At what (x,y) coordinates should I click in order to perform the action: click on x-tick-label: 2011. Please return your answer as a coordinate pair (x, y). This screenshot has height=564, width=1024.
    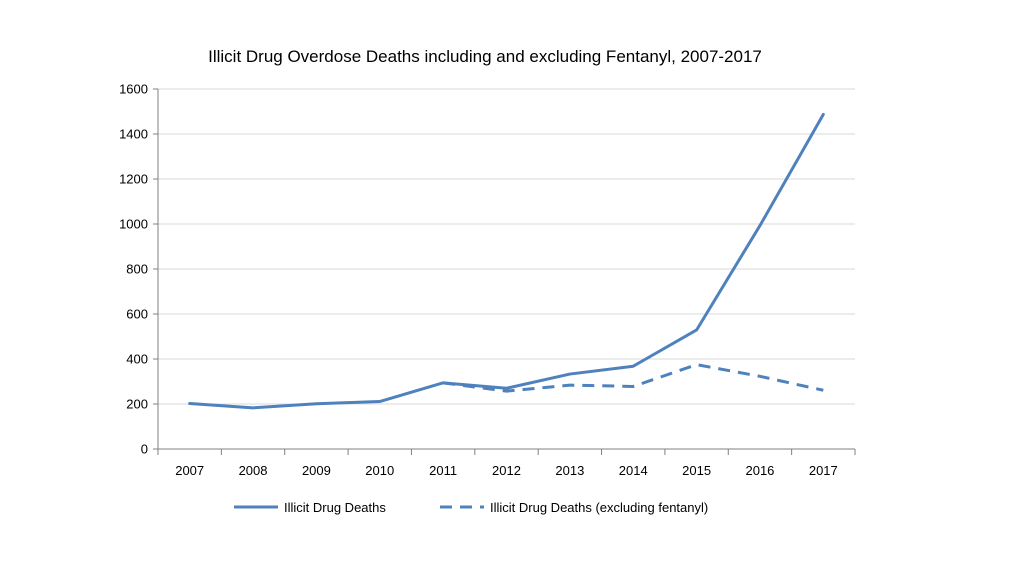
    Looking at the image, I should click on (443, 470).